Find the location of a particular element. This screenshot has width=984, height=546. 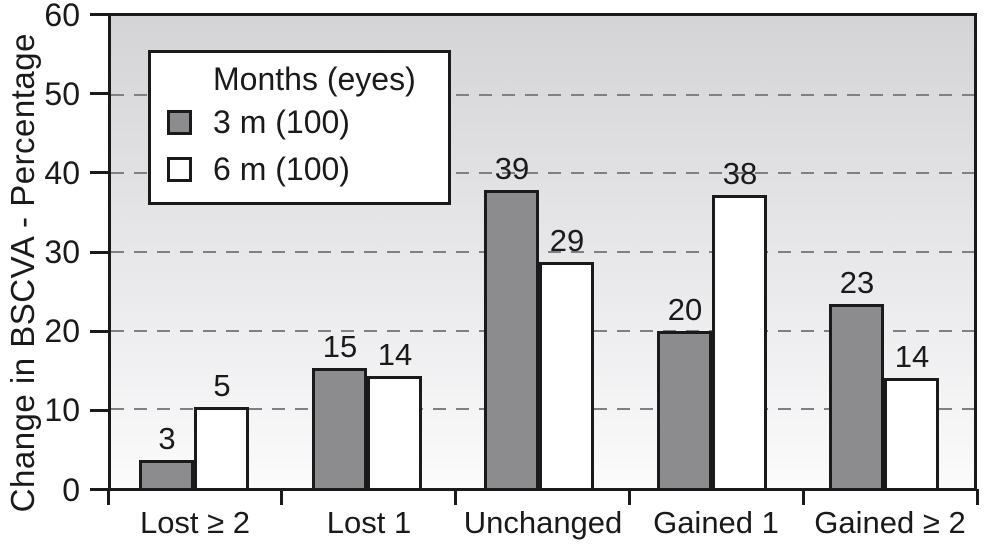

y-axis-title-text: Change in BSCVA - Percentage is located at coordinates (22, 273).